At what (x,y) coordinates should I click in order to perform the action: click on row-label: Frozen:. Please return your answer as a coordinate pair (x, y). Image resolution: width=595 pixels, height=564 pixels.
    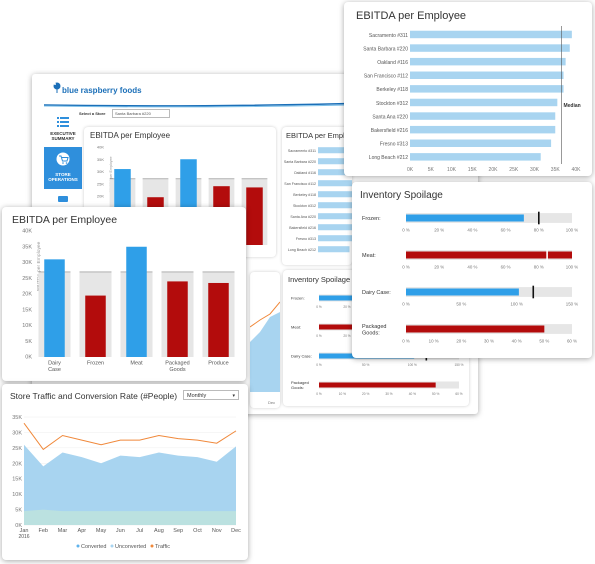
    Looking at the image, I should click on (298, 298).